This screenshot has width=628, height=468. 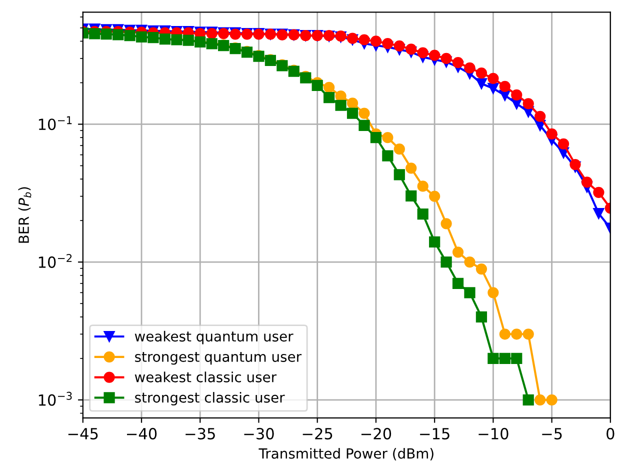 What do you see at coordinates (610, 434) in the screenshot?
I see `x-tick-label: 0` at bounding box center [610, 434].